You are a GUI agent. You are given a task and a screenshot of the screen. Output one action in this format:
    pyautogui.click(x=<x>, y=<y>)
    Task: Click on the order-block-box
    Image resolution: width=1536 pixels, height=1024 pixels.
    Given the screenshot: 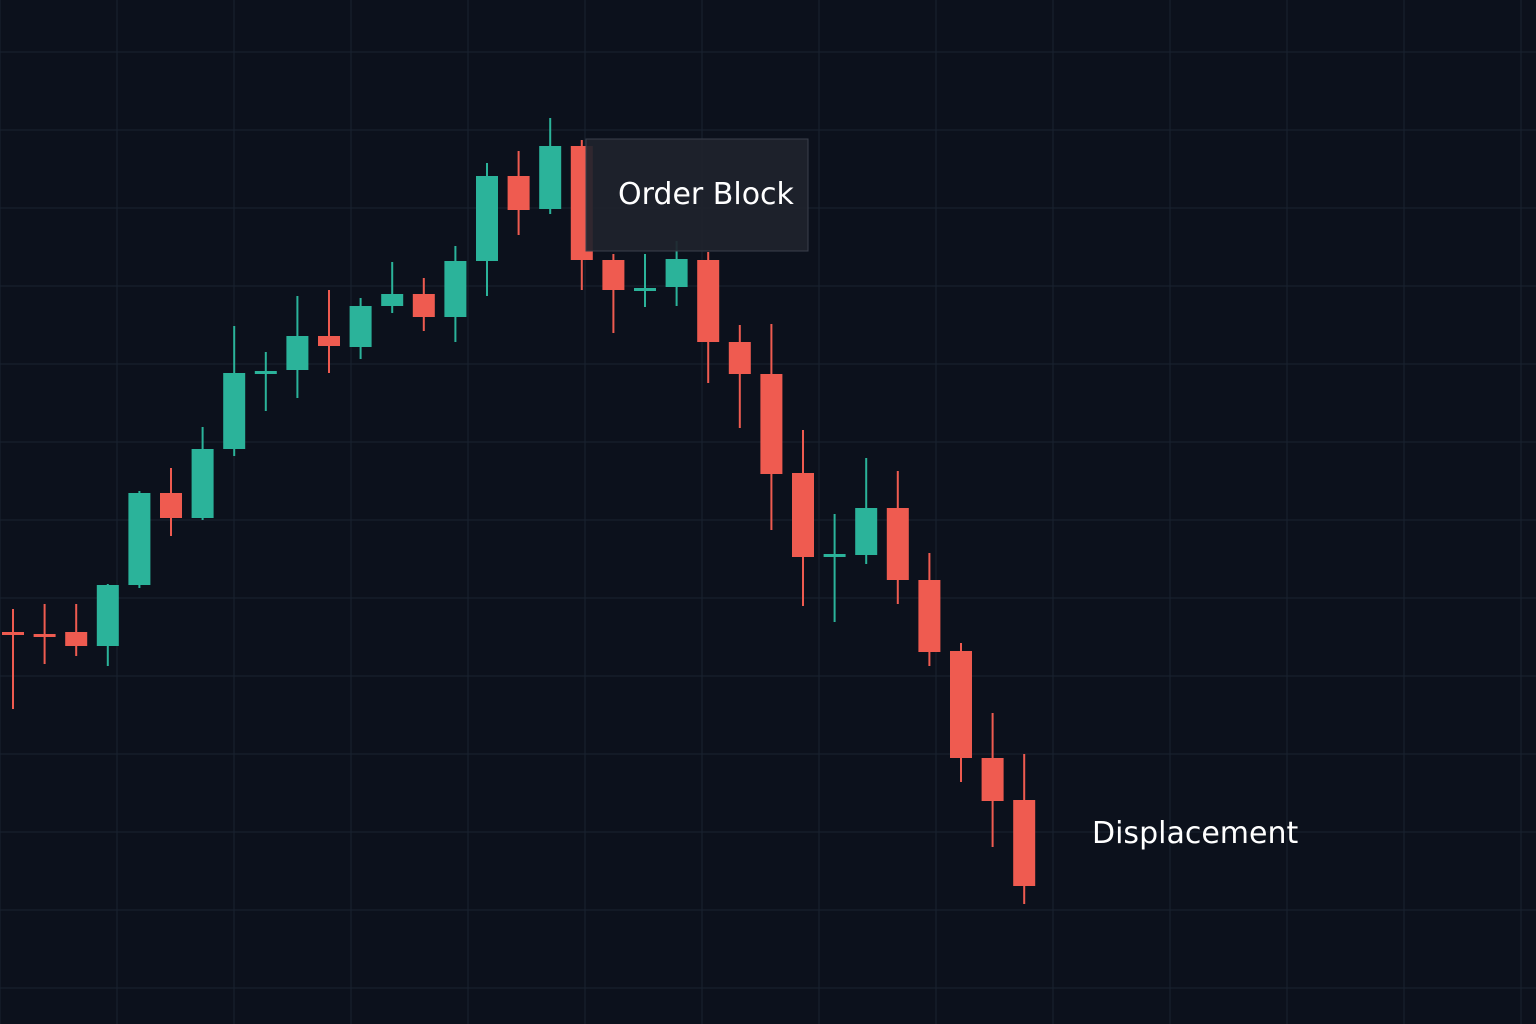 What is the action you would take?
    pyautogui.click(x=697, y=195)
    